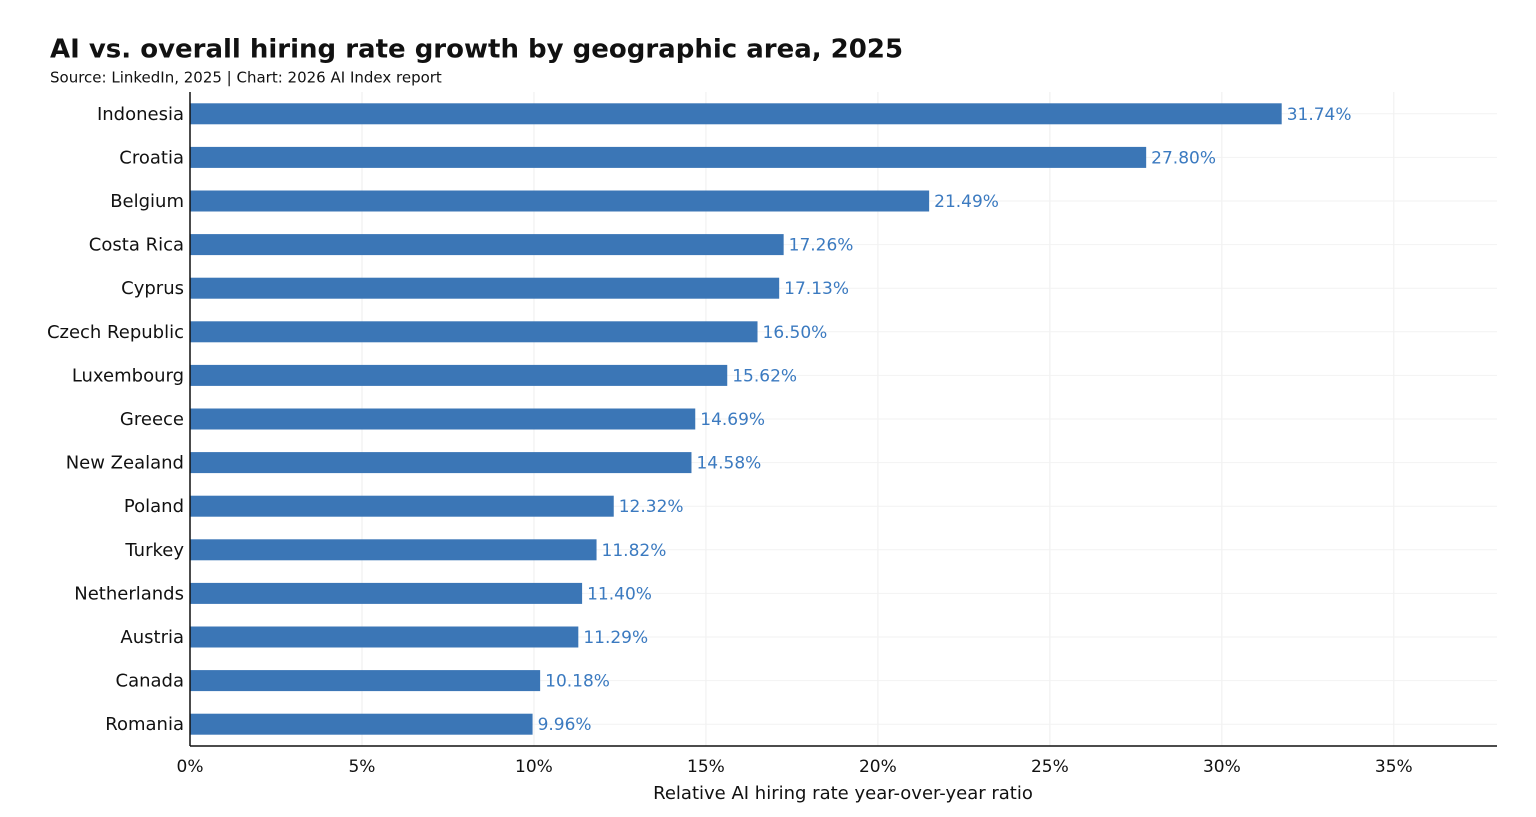 This screenshot has width=1536, height=817. I want to click on y-tick-label: Austria, so click(152, 637).